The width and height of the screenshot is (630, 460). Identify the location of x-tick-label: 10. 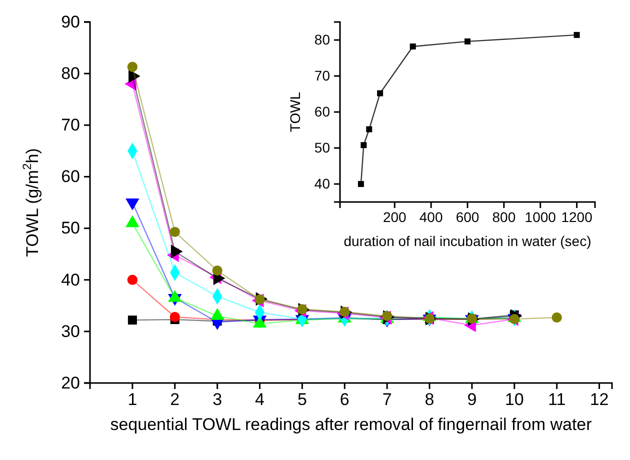
(514, 400).